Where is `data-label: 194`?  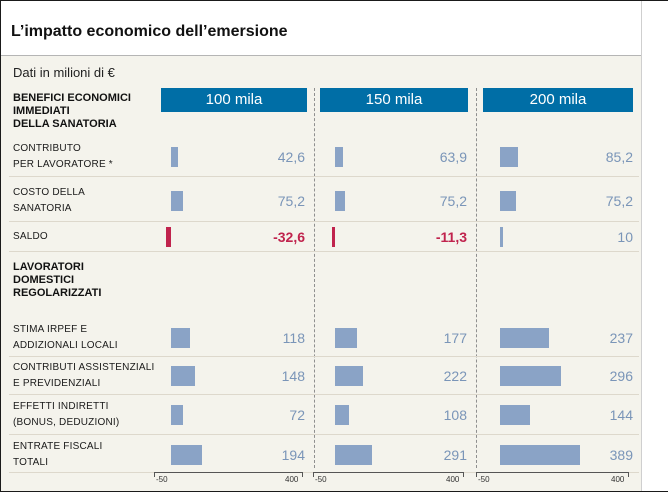
data-label: 194 is located at coordinates (293, 455).